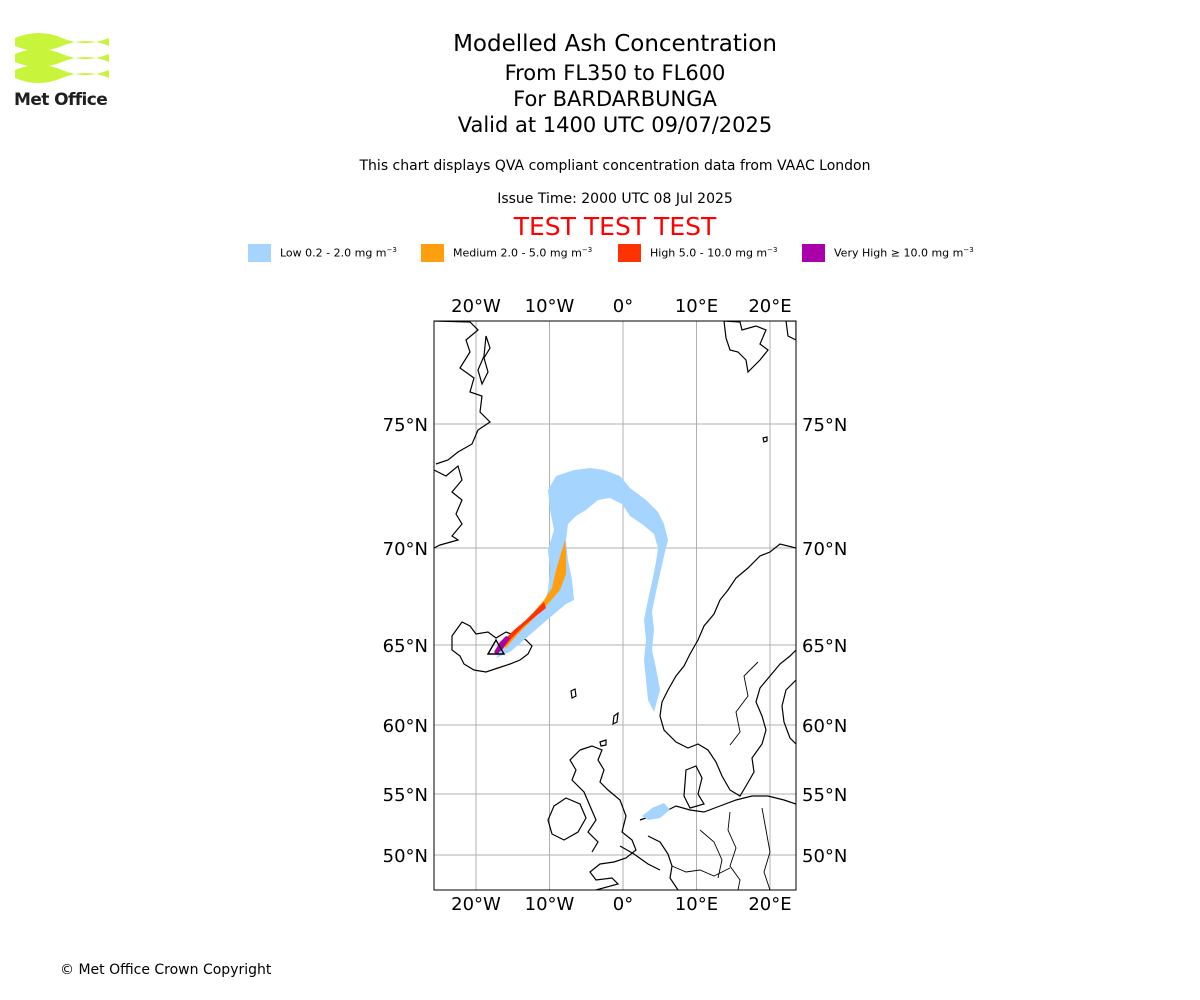 Image resolution: width=1200 pixels, height=1000 pixels. Describe the element at coordinates (615, 99) in the screenshot. I see `volcano-name: For BARDARBUNGA` at that location.